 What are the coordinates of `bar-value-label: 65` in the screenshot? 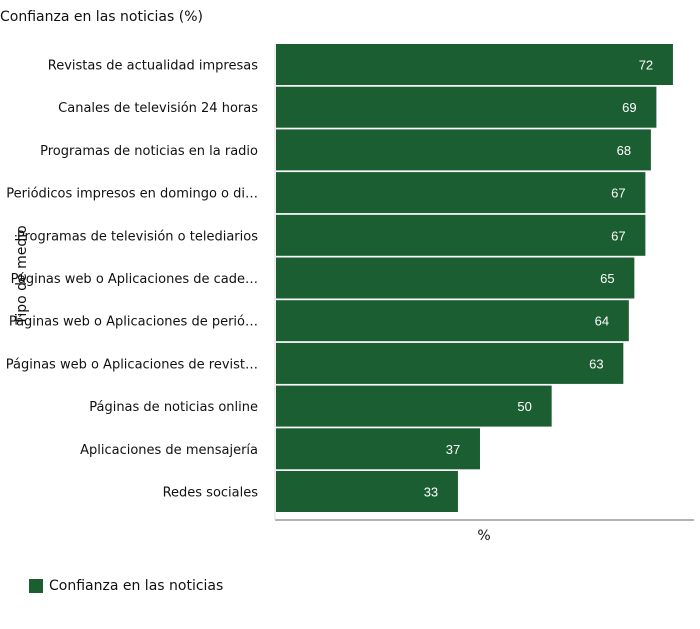 It's located at (607, 278).